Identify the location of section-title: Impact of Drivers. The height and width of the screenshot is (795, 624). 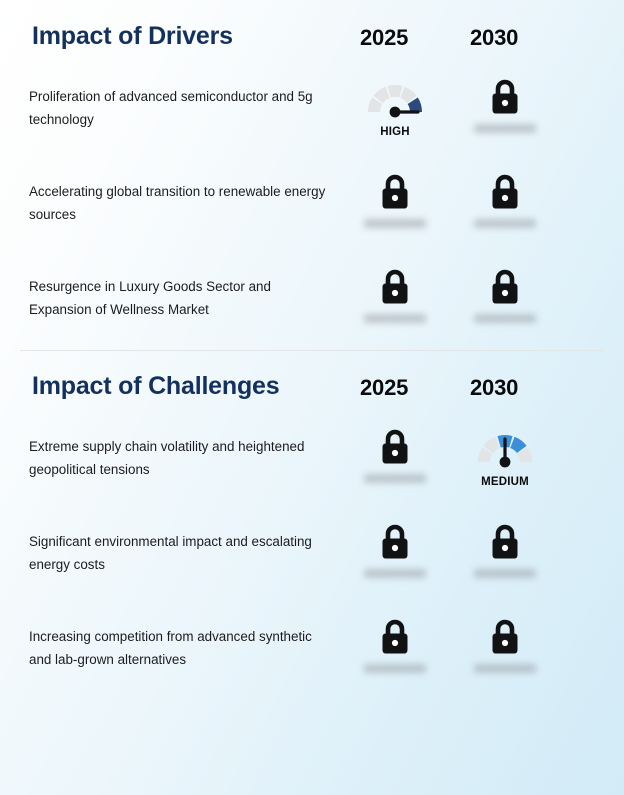
(132, 36).